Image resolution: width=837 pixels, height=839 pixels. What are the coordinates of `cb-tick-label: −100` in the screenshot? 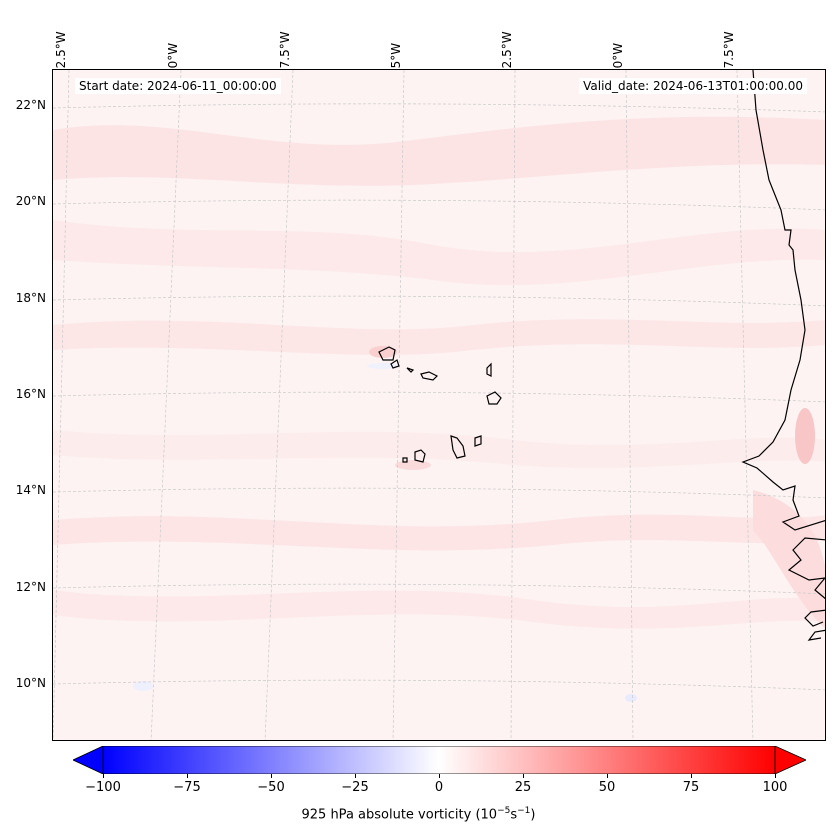 It's located at (103, 787).